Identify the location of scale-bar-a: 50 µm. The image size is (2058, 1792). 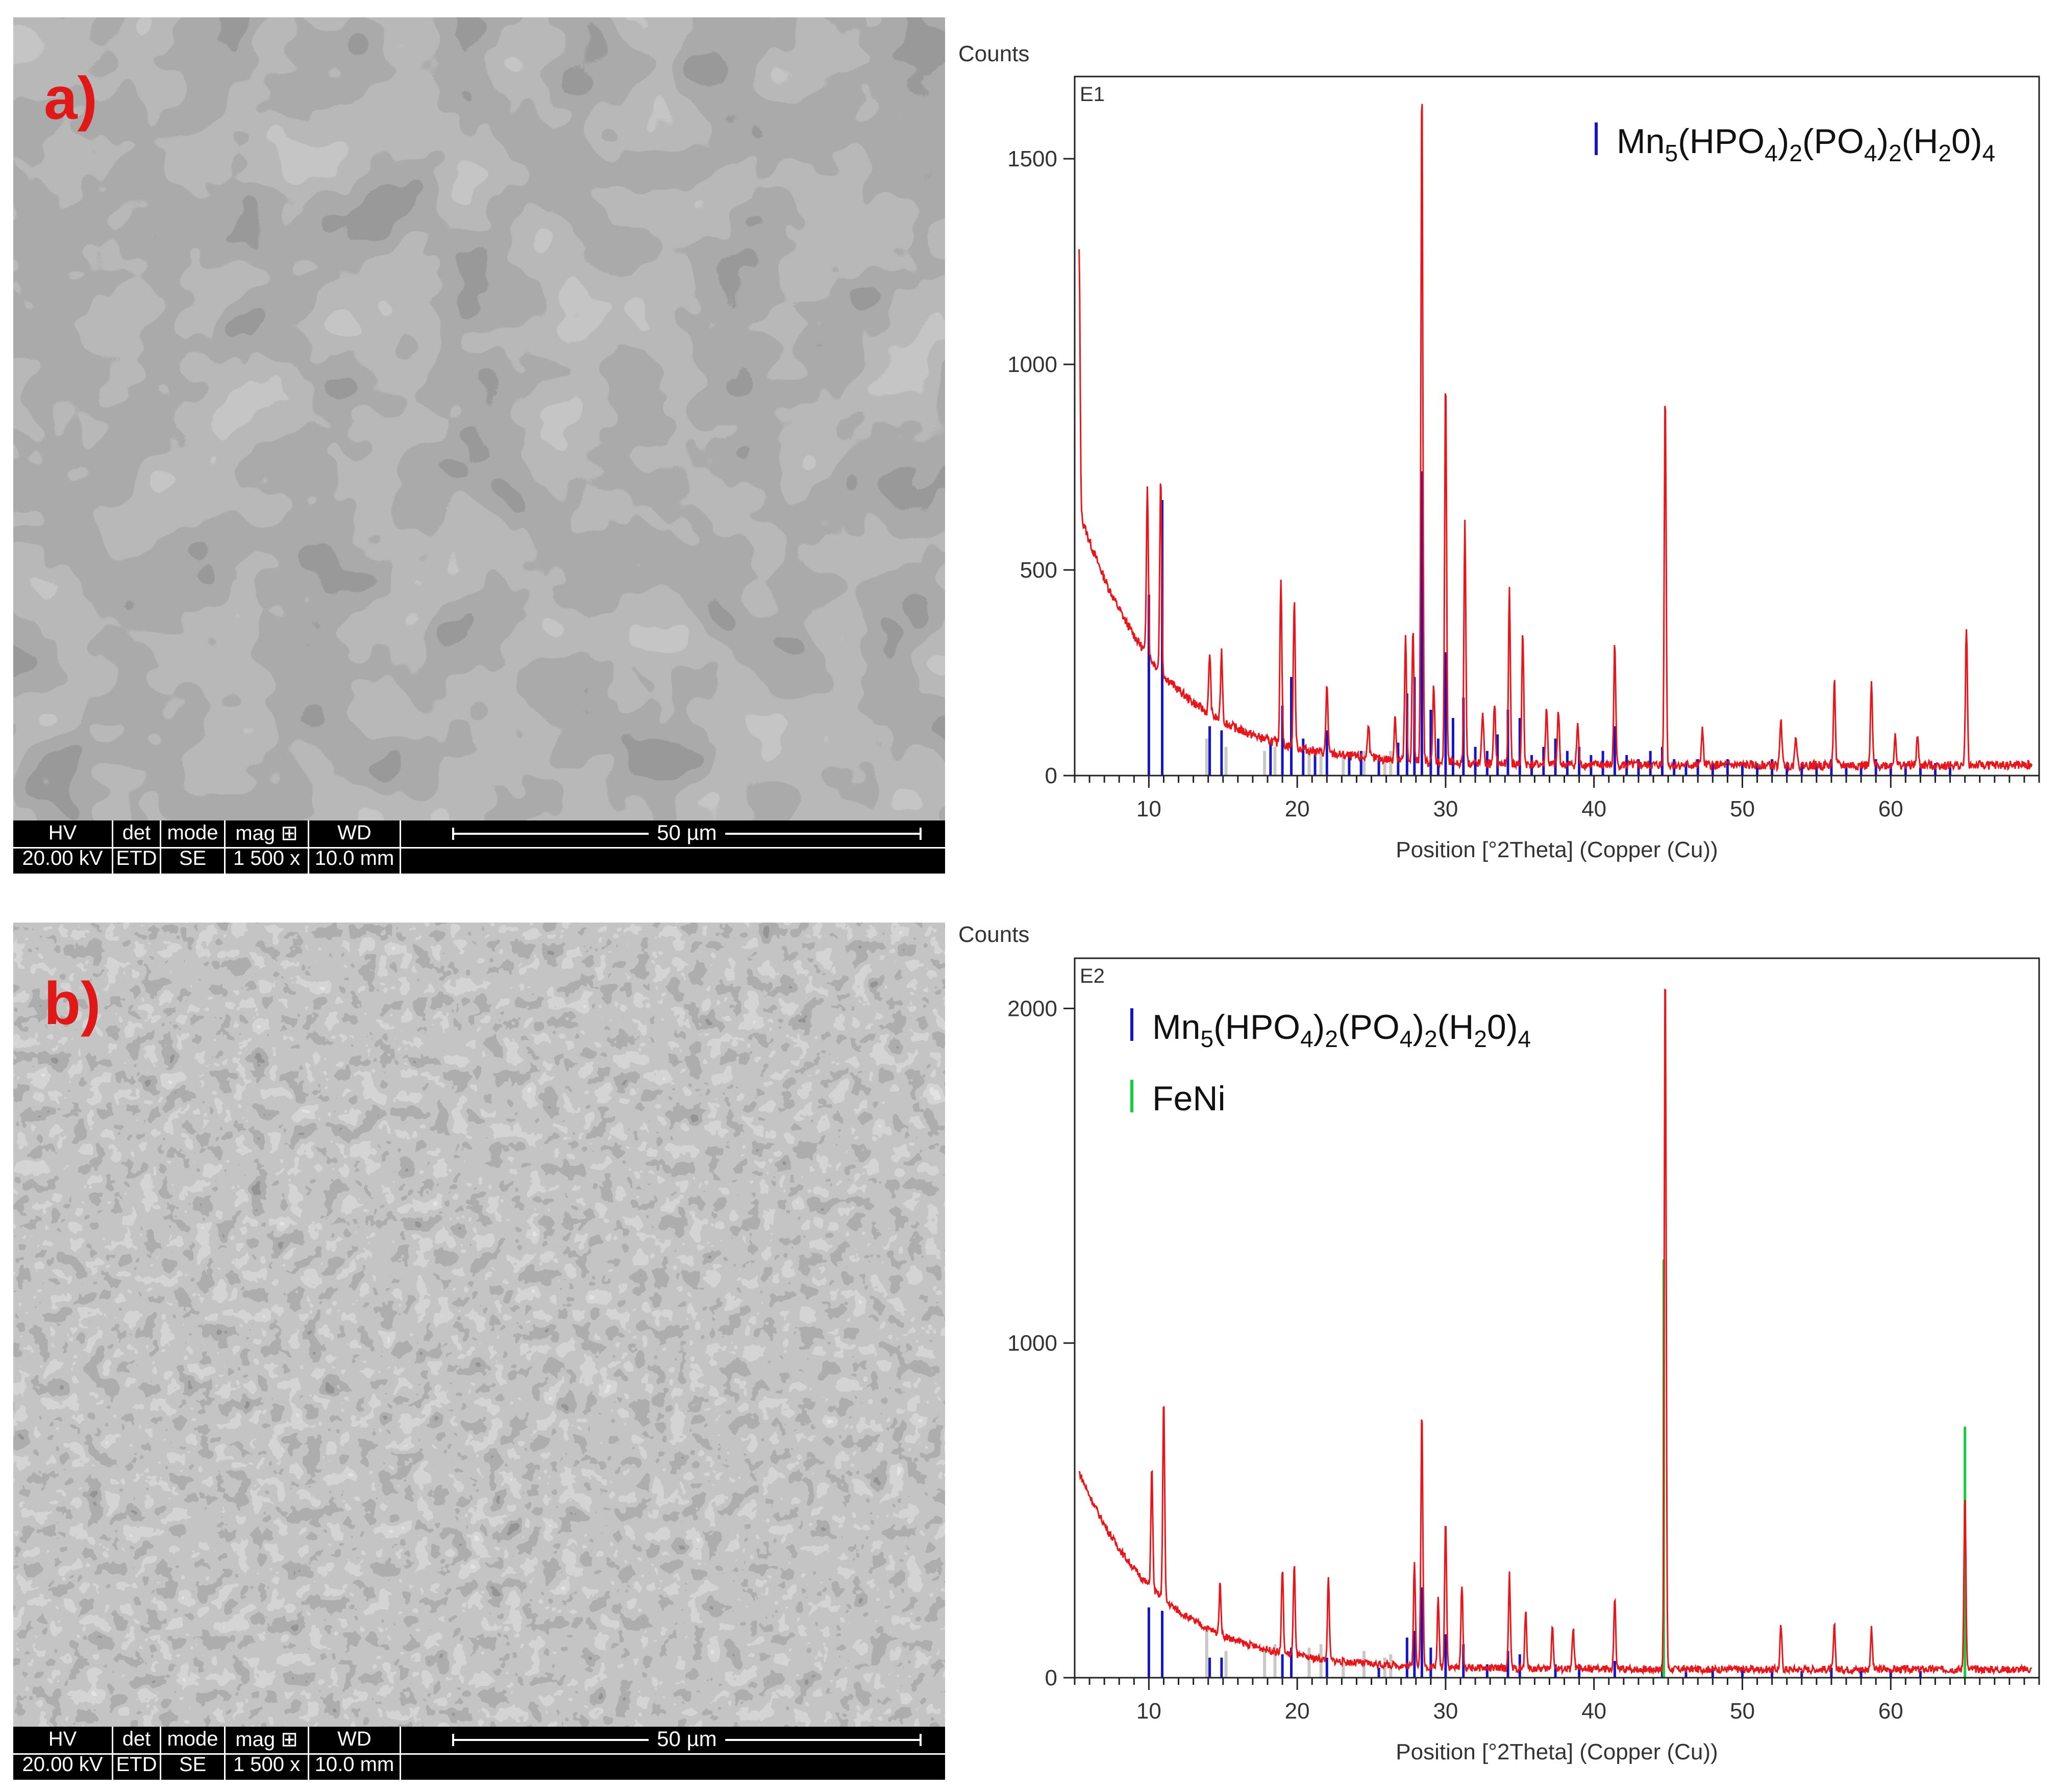
(687, 834).